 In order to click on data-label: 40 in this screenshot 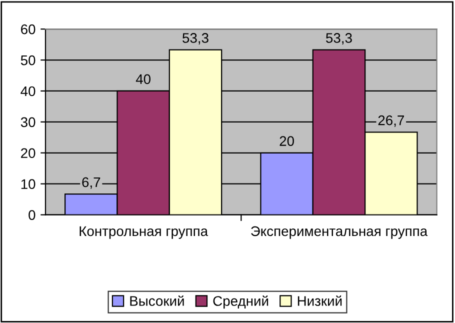, I will do `click(143, 79)`.